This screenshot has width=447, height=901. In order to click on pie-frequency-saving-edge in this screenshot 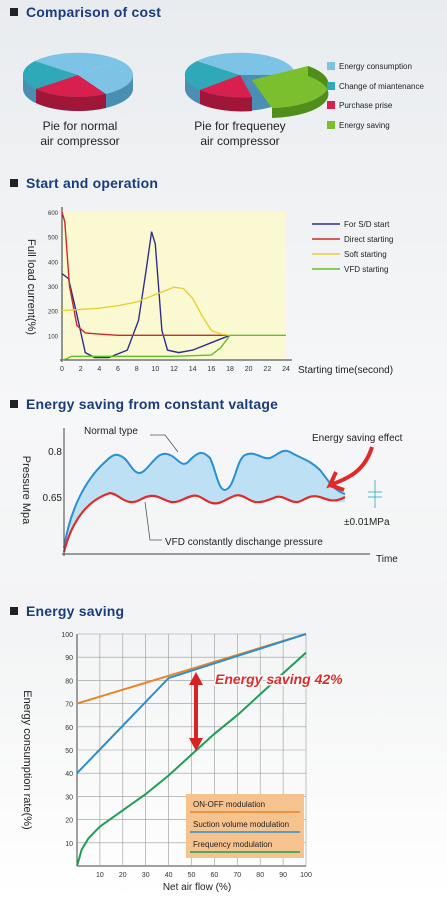, I will do `click(300, 92)`.